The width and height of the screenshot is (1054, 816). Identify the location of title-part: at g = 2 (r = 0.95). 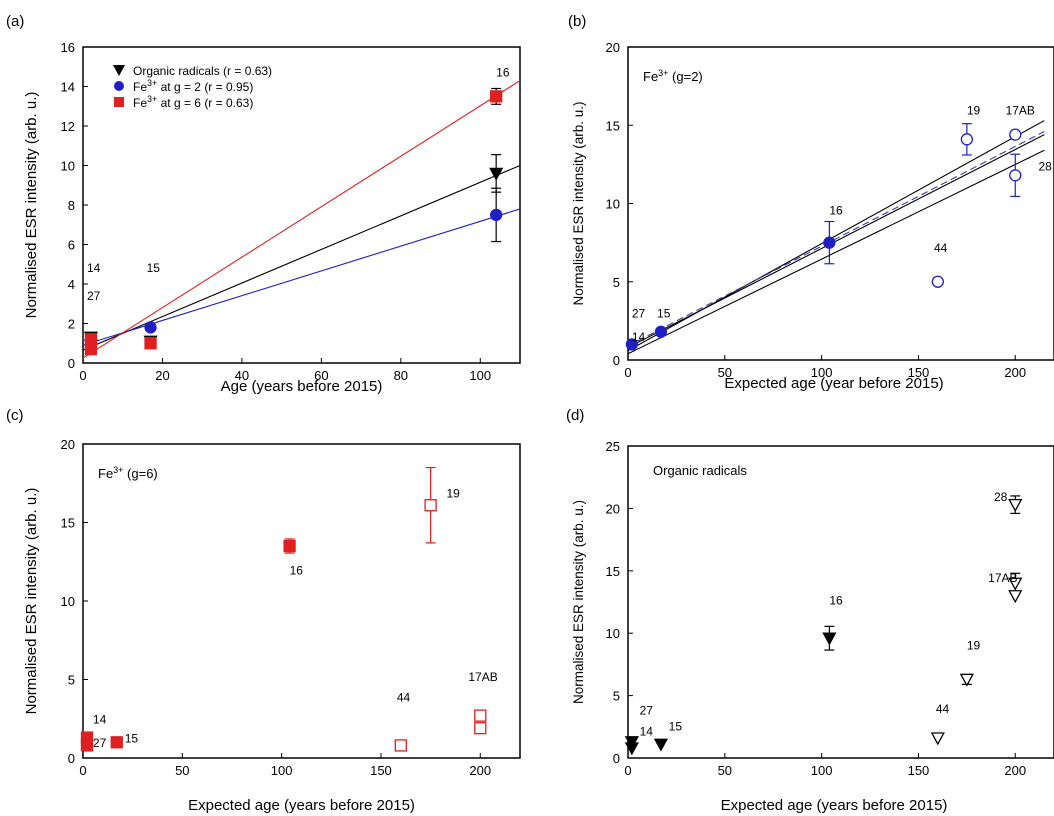
(205, 87).